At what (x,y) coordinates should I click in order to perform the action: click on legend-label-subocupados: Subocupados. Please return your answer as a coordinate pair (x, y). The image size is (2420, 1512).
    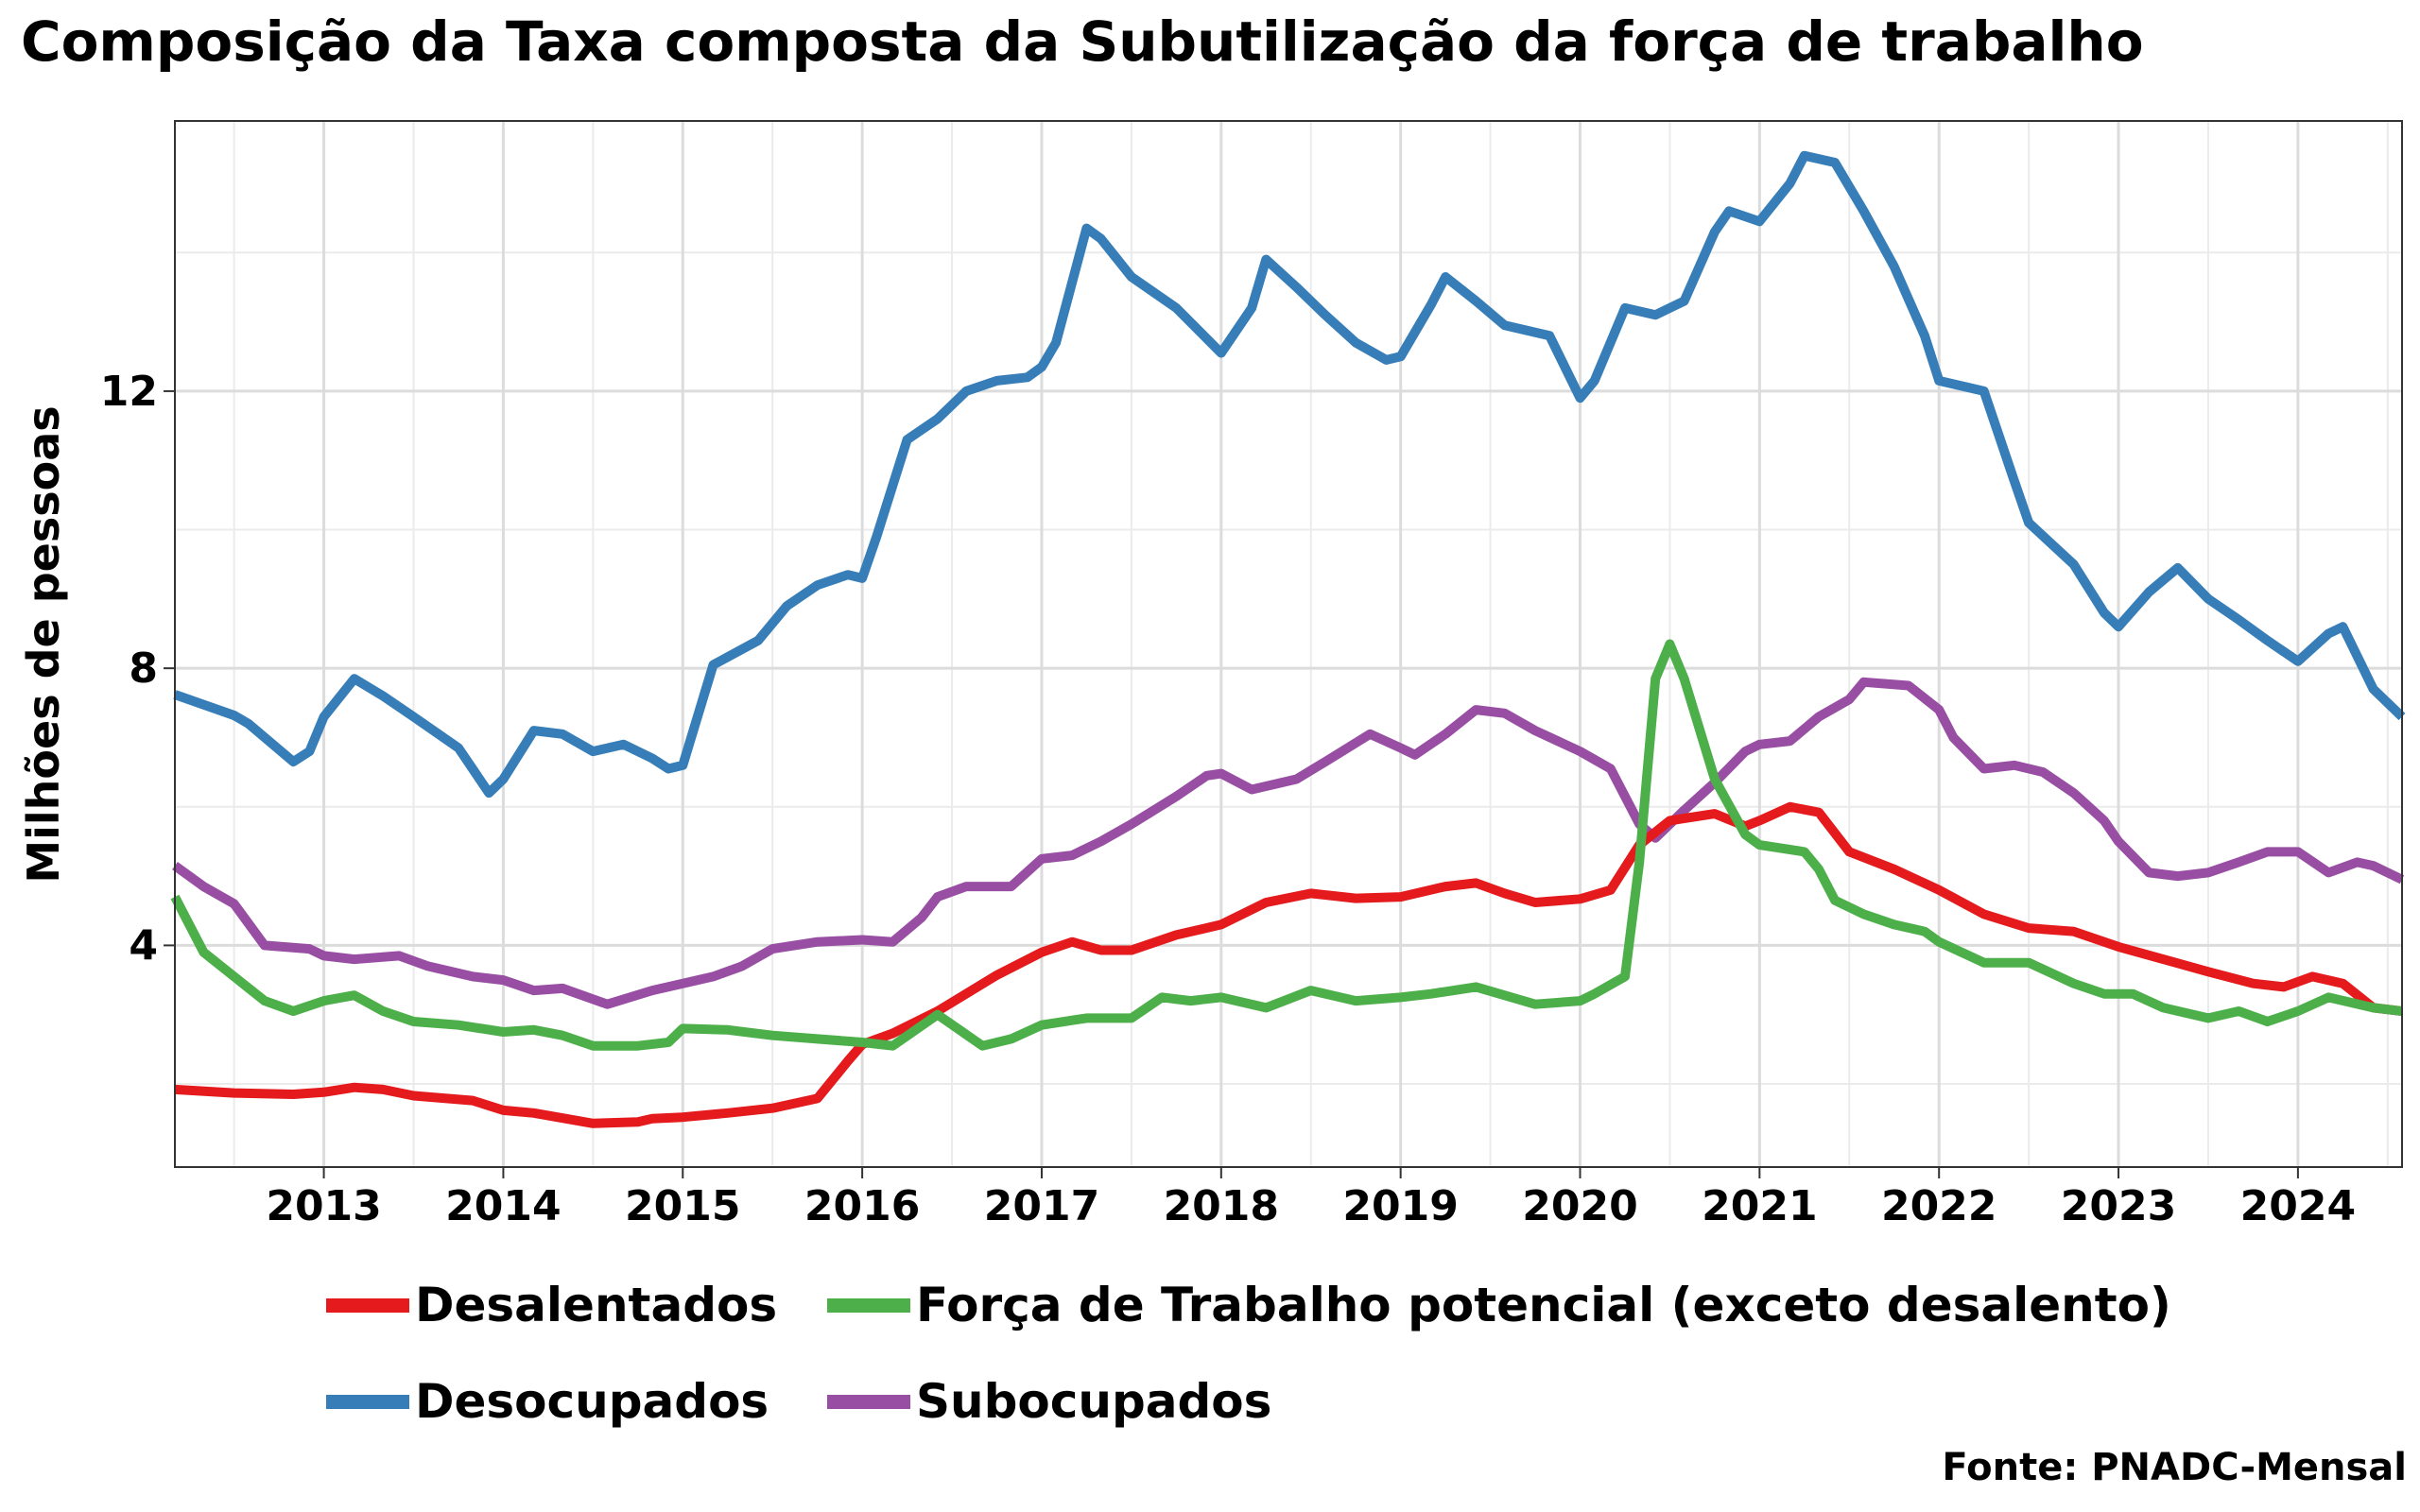
    Looking at the image, I should click on (1094, 1401).